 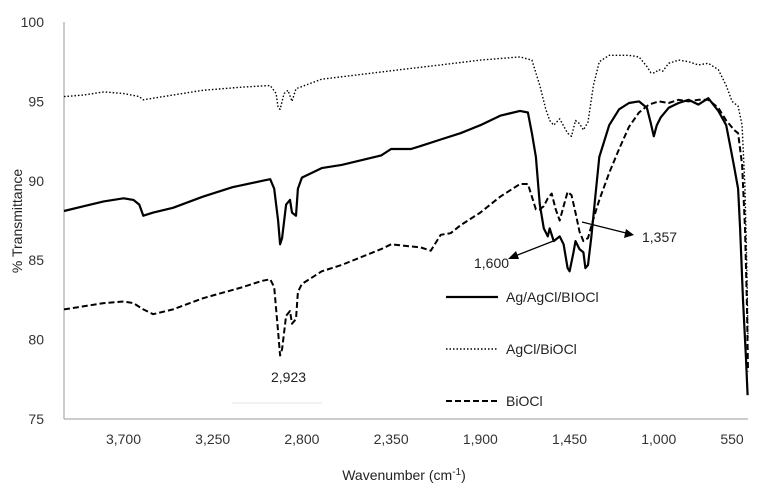 What do you see at coordinates (524, 401) in the screenshot?
I see `svg-text: BiOCl` at bounding box center [524, 401].